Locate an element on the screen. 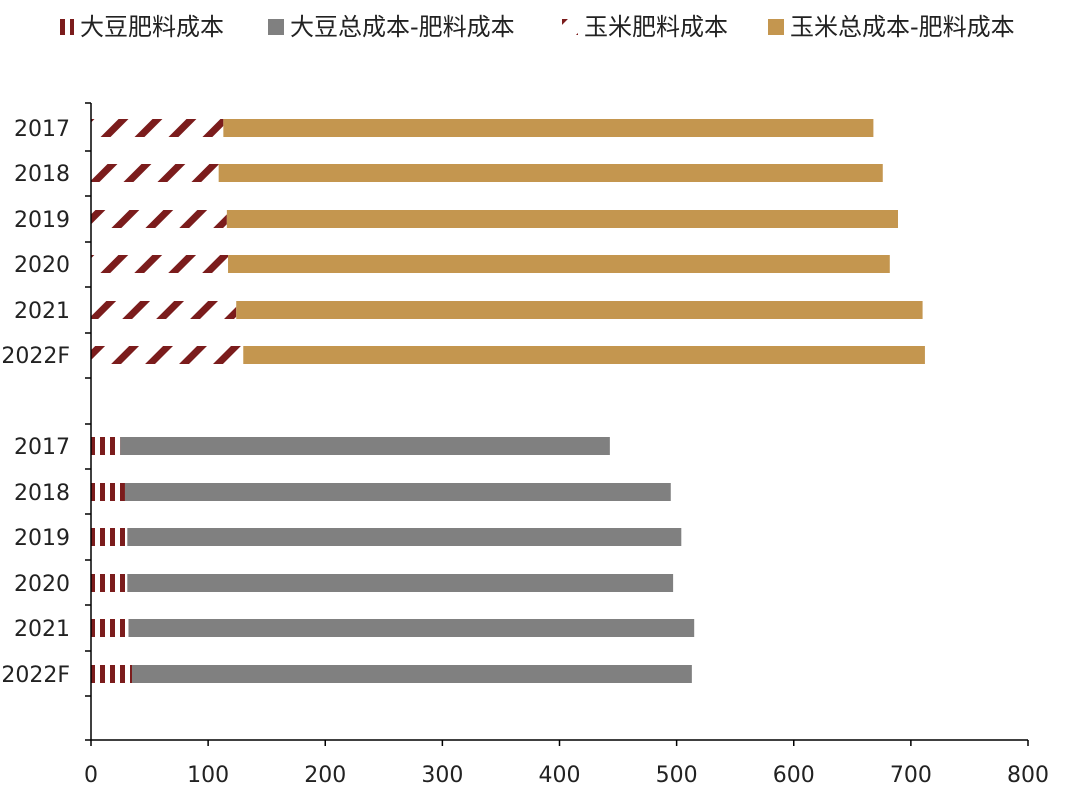 The image size is (1080, 806). x-tick-label: 400 is located at coordinates (560, 775).